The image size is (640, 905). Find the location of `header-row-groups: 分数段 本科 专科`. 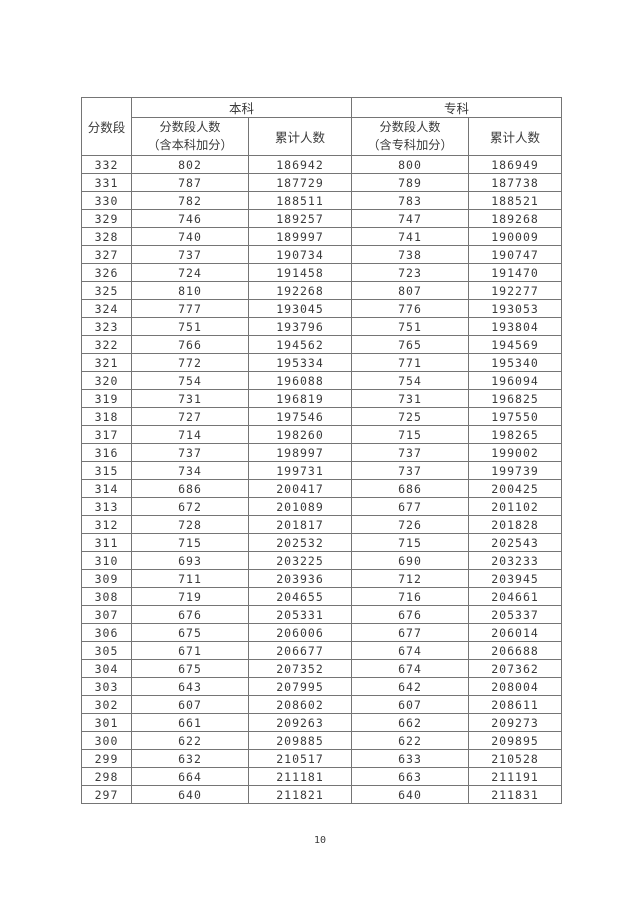

header-row-groups: 分数段 本科 专科 is located at coordinates (322, 126).